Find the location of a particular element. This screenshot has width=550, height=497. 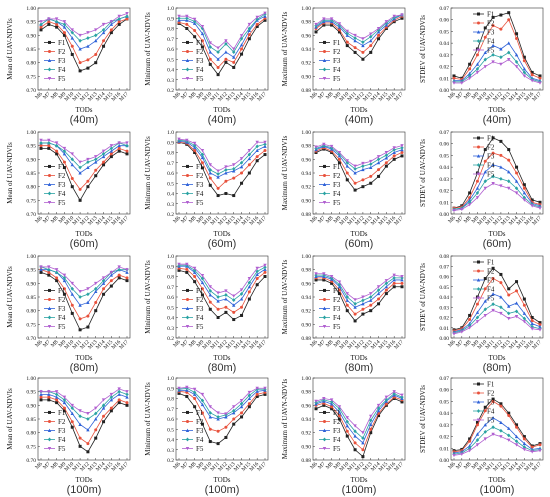

x-tick-label: M10 is located at coordinates (483, 345).